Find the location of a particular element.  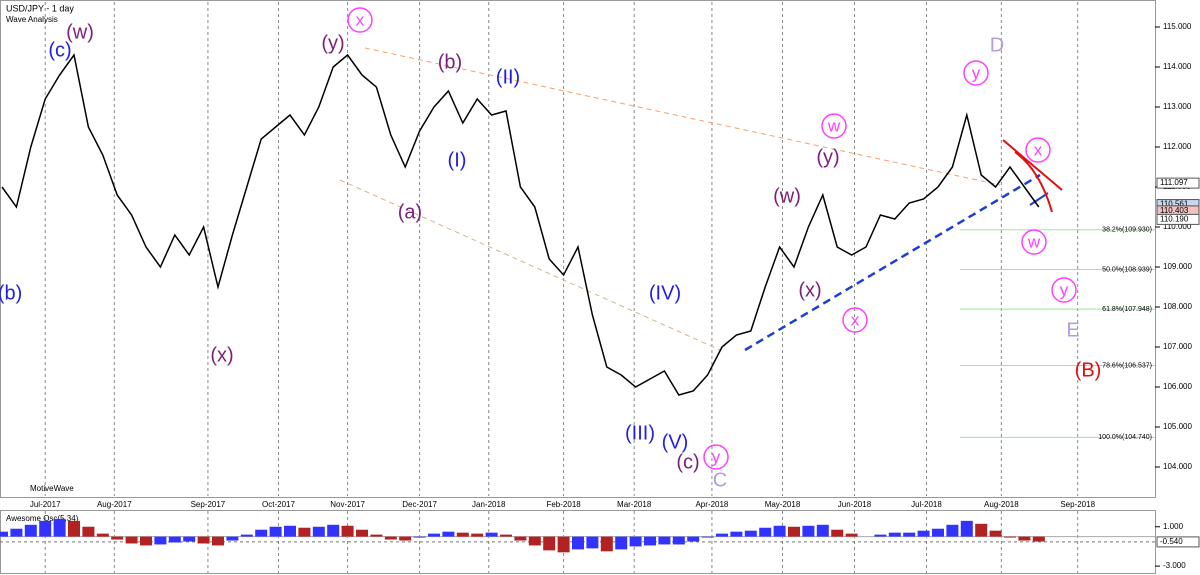

chart-title: USD/JPY - 1 day is located at coordinates (40, 8).